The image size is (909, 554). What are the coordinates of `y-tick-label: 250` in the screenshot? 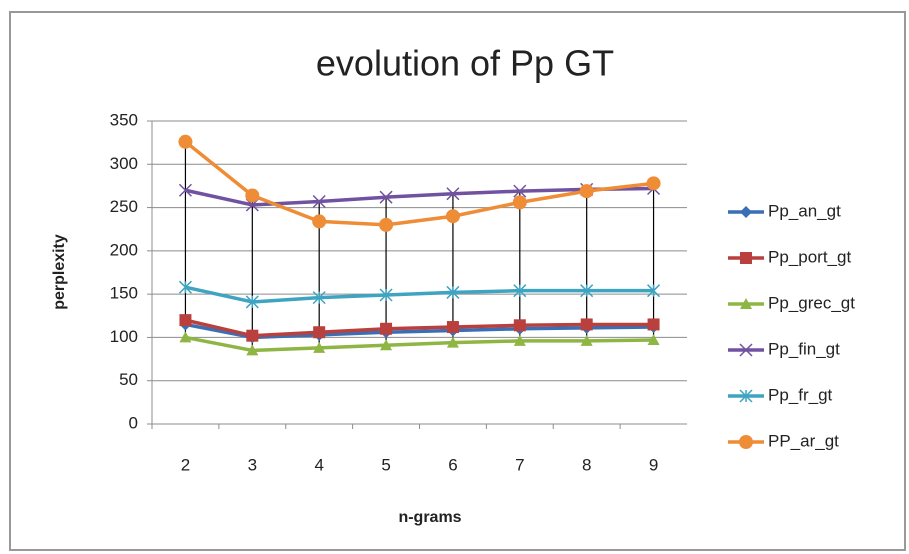 It's located at (124, 206).